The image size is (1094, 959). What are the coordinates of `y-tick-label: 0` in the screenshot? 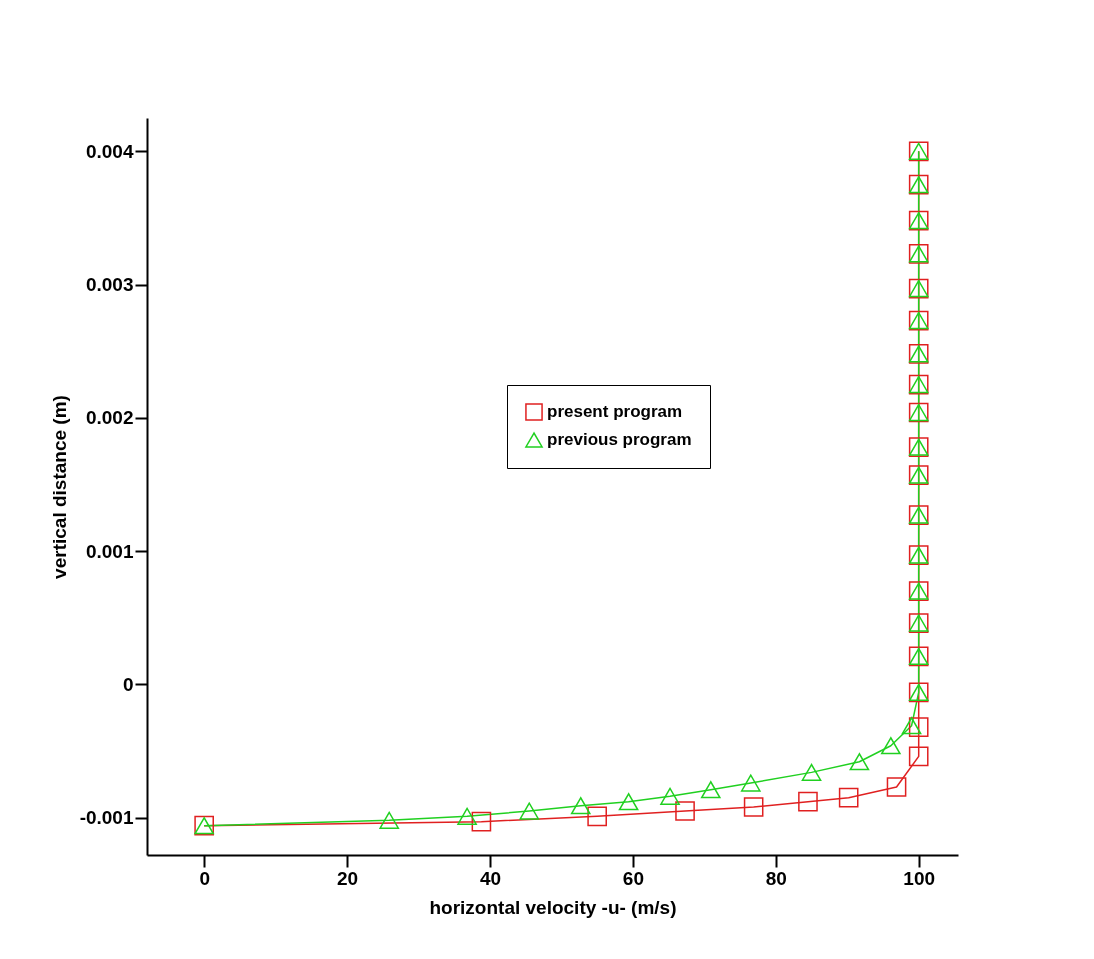 It's located at (128, 684).